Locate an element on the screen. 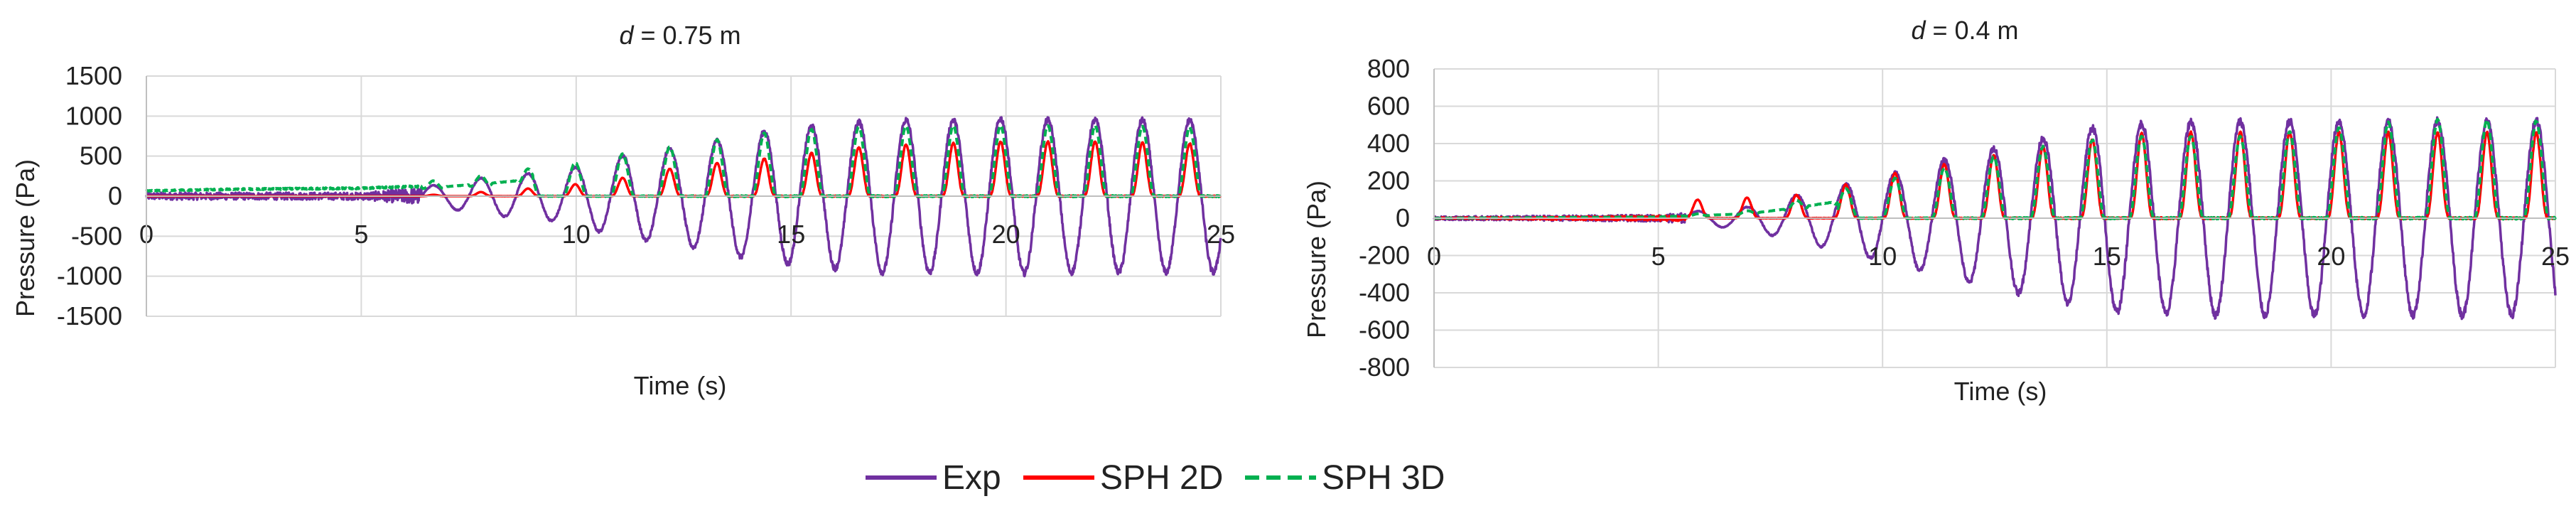  chart-right-xlabel: Time (s) is located at coordinates (2000, 391).